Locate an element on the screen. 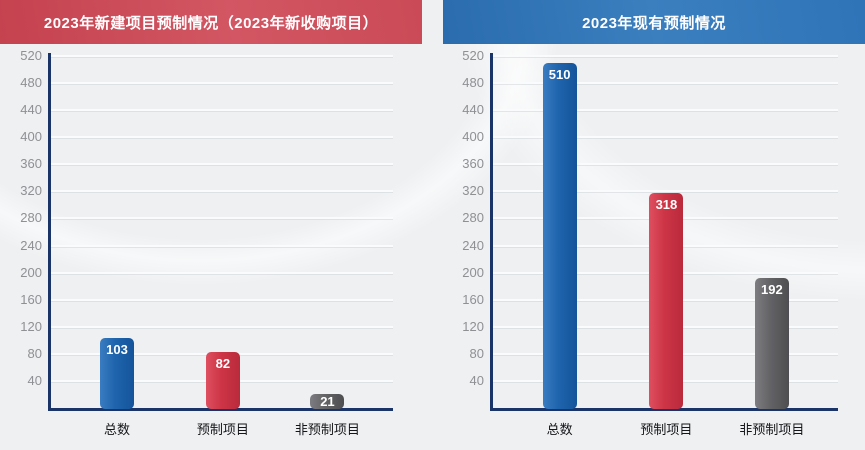 This screenshot has width=865, height=450. bar-value-label: 318 is located at coordinates (666, 204).